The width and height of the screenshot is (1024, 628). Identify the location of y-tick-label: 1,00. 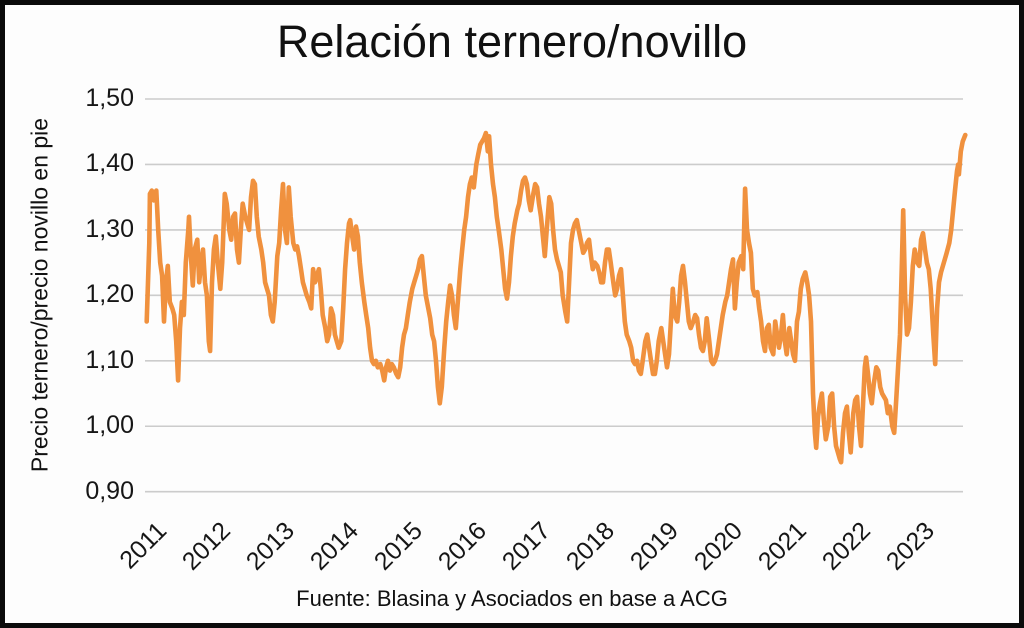
(109, 425).